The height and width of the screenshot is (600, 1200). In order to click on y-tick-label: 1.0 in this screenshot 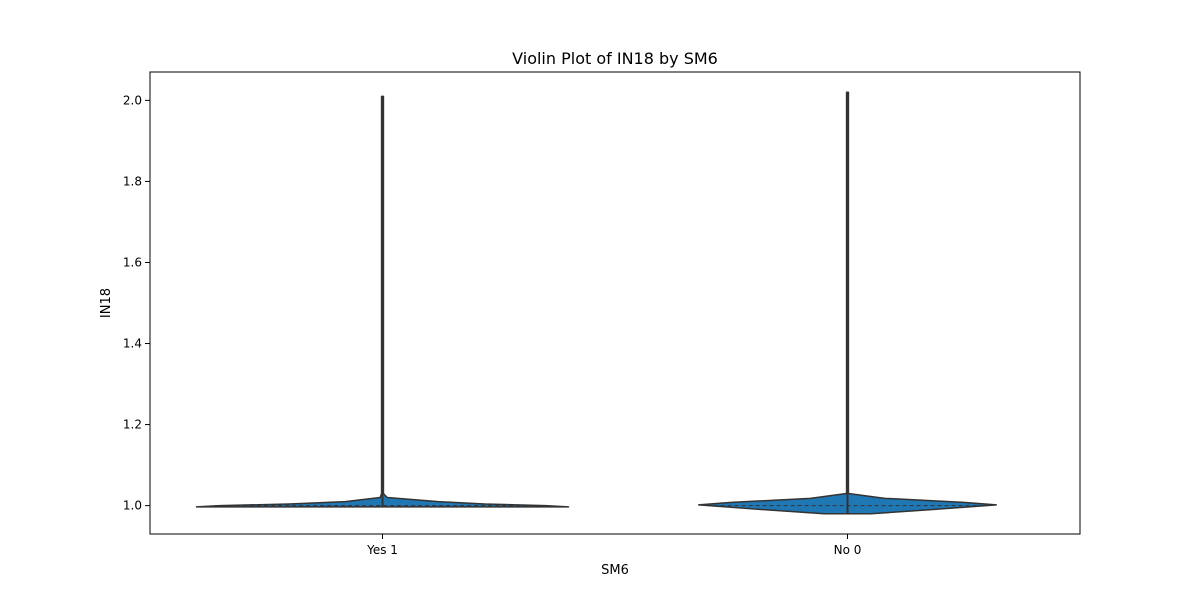, I will do `click(132, 506)`.